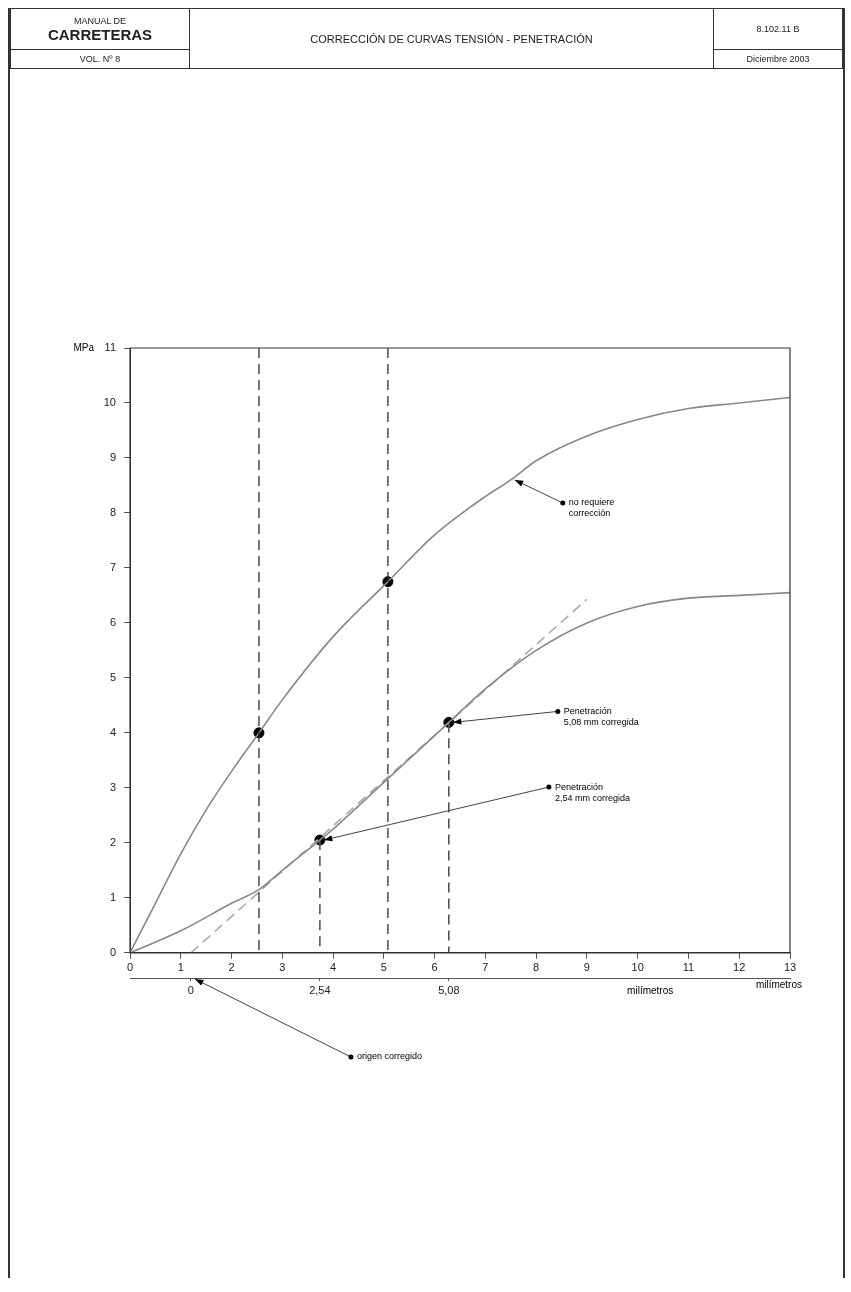  Describe the element at coordinates (110, 347) in the screenshot. I see `y-tick-label: 11` at that location.